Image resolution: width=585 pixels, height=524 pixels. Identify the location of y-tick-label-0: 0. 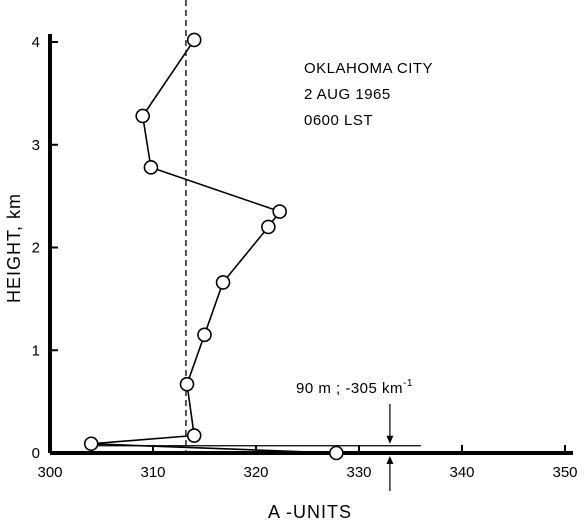
(36, 453).